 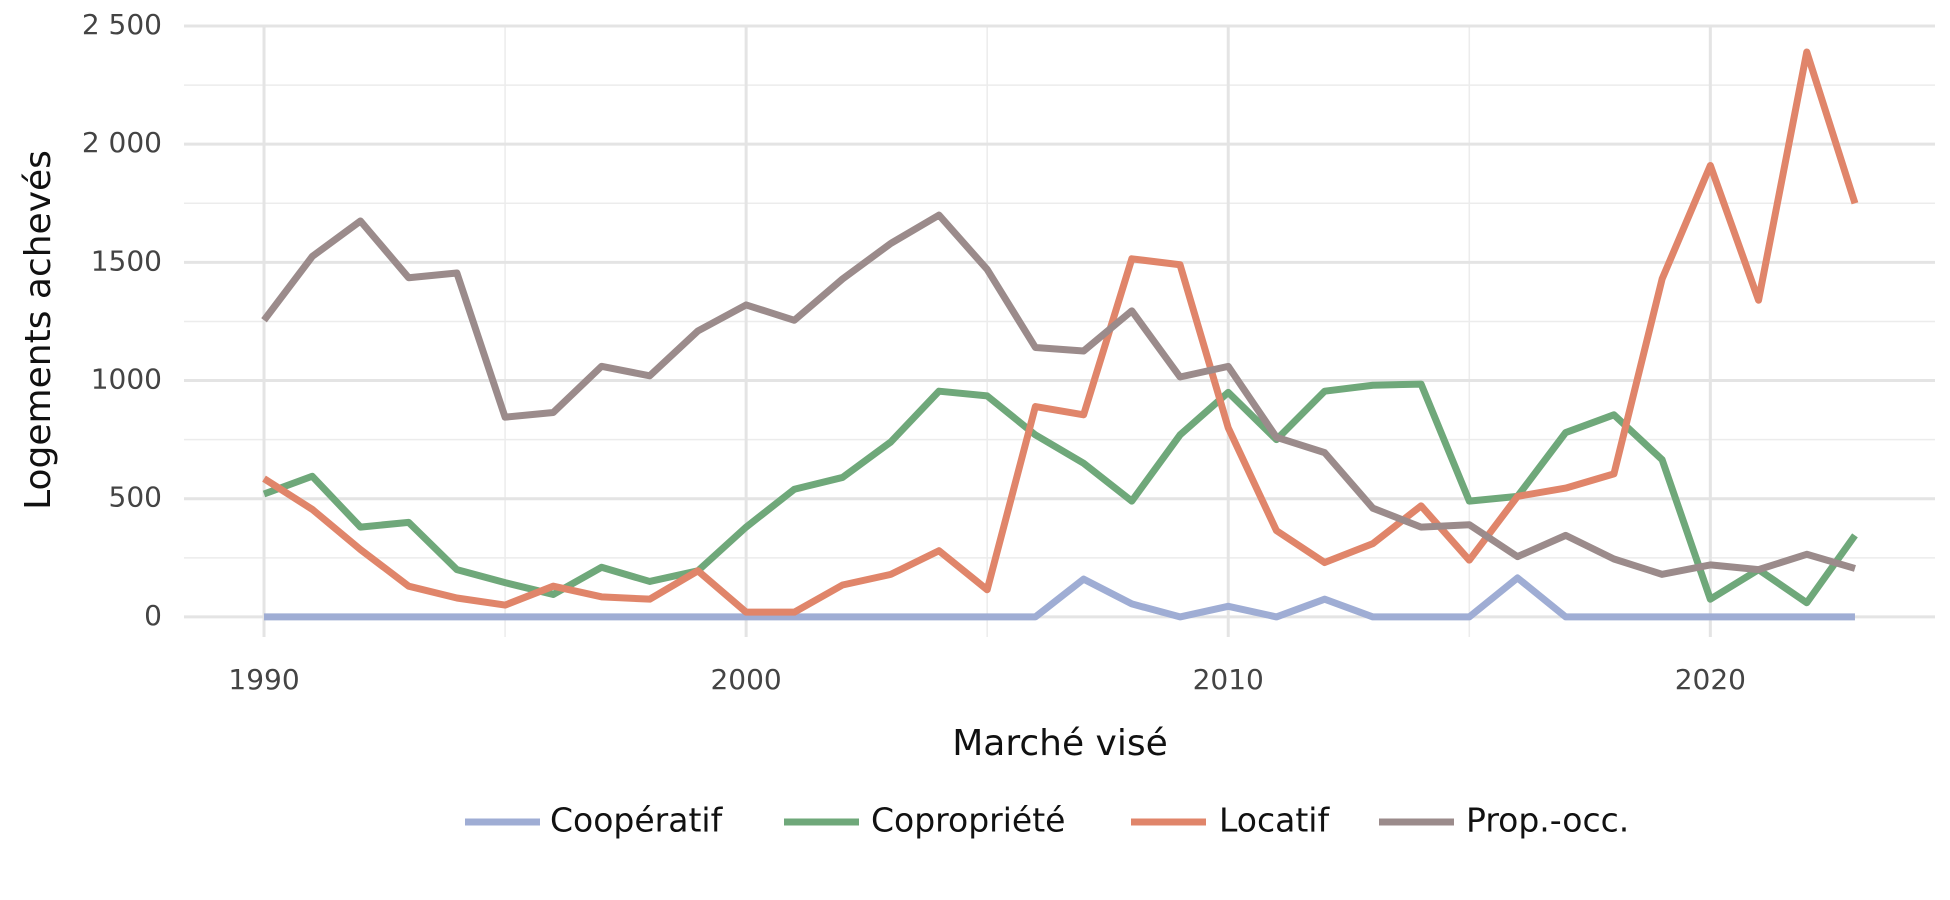 I want to click on series-line, so click(x=1059, y=597).